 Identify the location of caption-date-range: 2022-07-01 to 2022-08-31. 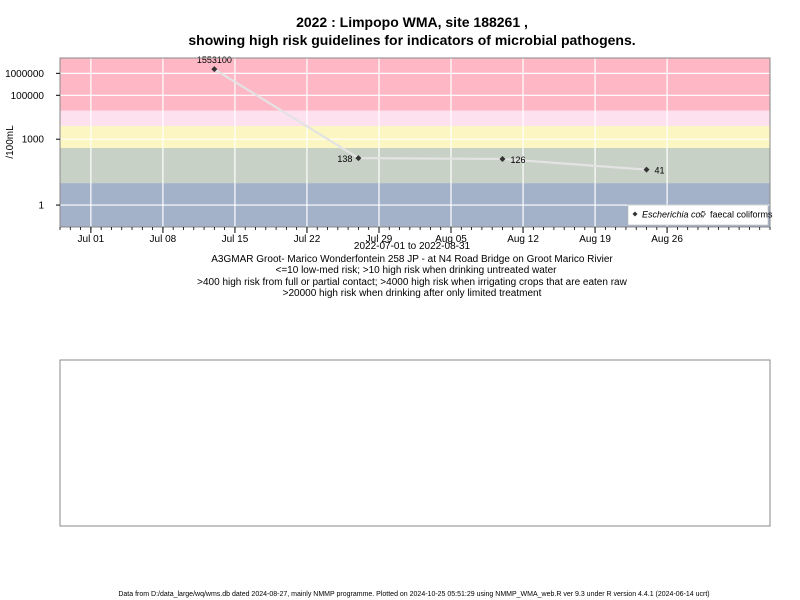
(412, 246).